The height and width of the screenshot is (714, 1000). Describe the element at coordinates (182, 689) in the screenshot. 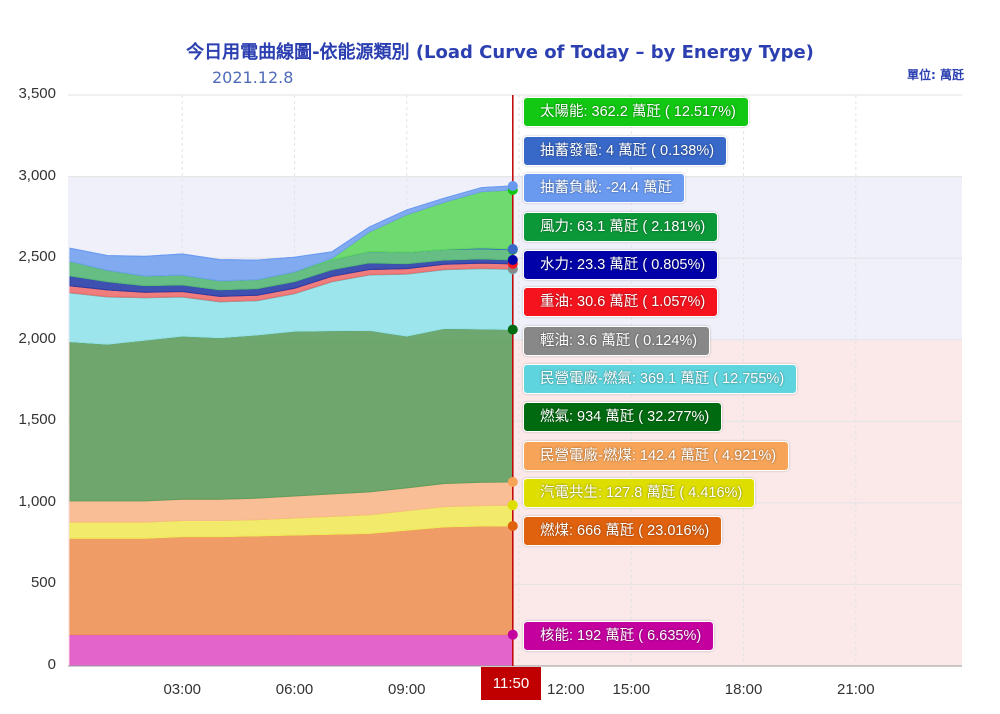

I see `x-tick-label: 03:00` at that location.